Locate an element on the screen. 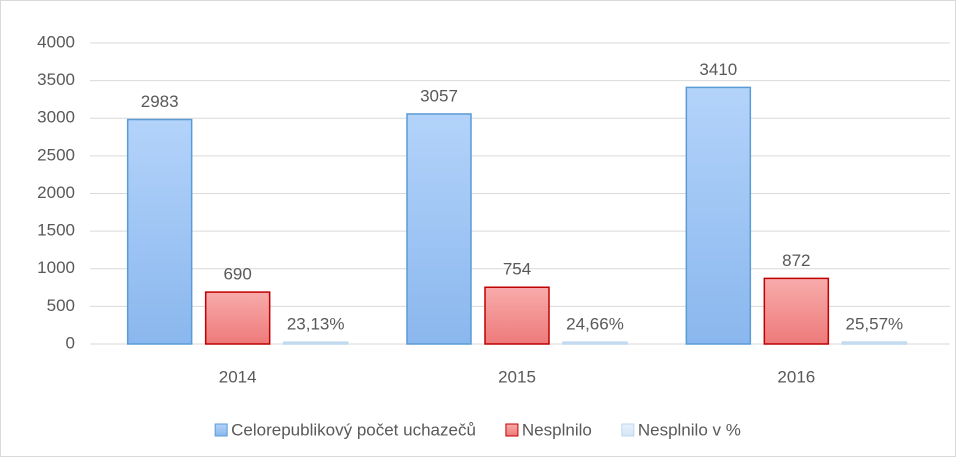  value-label: 25,57% is located at coordinates (874, 324).